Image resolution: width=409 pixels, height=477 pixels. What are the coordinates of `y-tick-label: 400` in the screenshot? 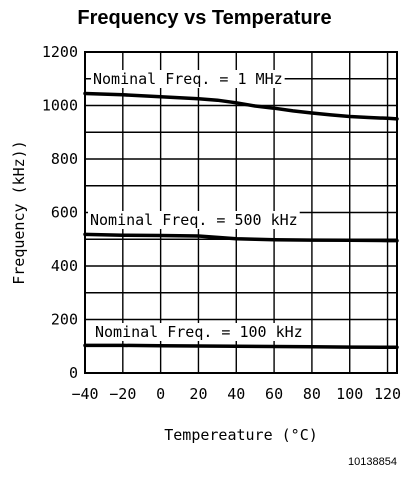 It's located at (64, 266).